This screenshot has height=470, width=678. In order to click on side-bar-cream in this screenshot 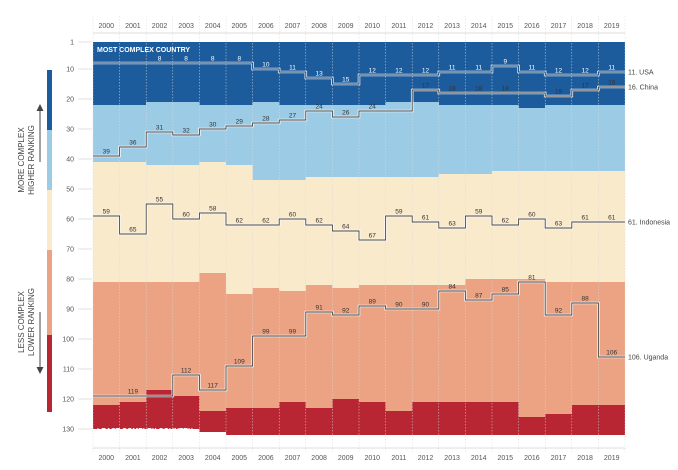, I will do `click(49, 220)`.